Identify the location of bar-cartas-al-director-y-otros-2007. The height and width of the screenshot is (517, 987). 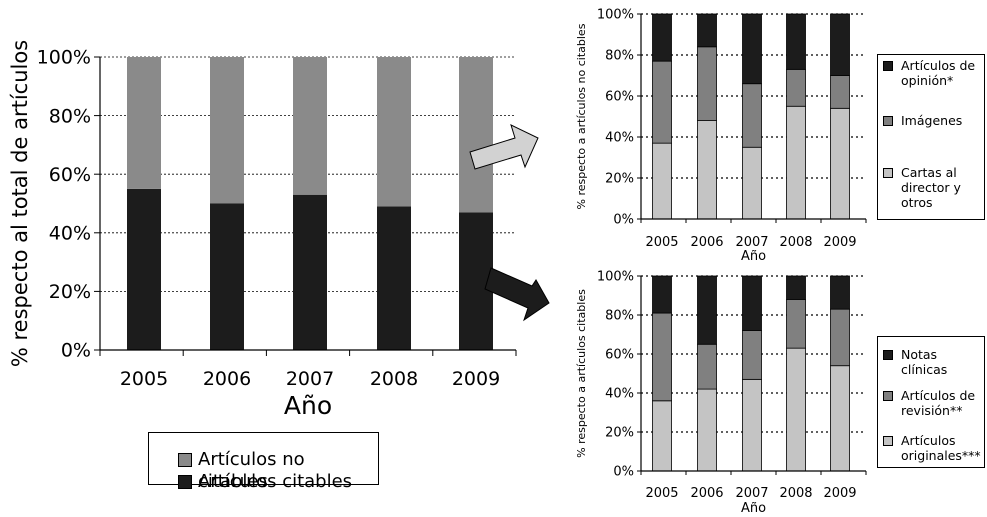
(752, 183).